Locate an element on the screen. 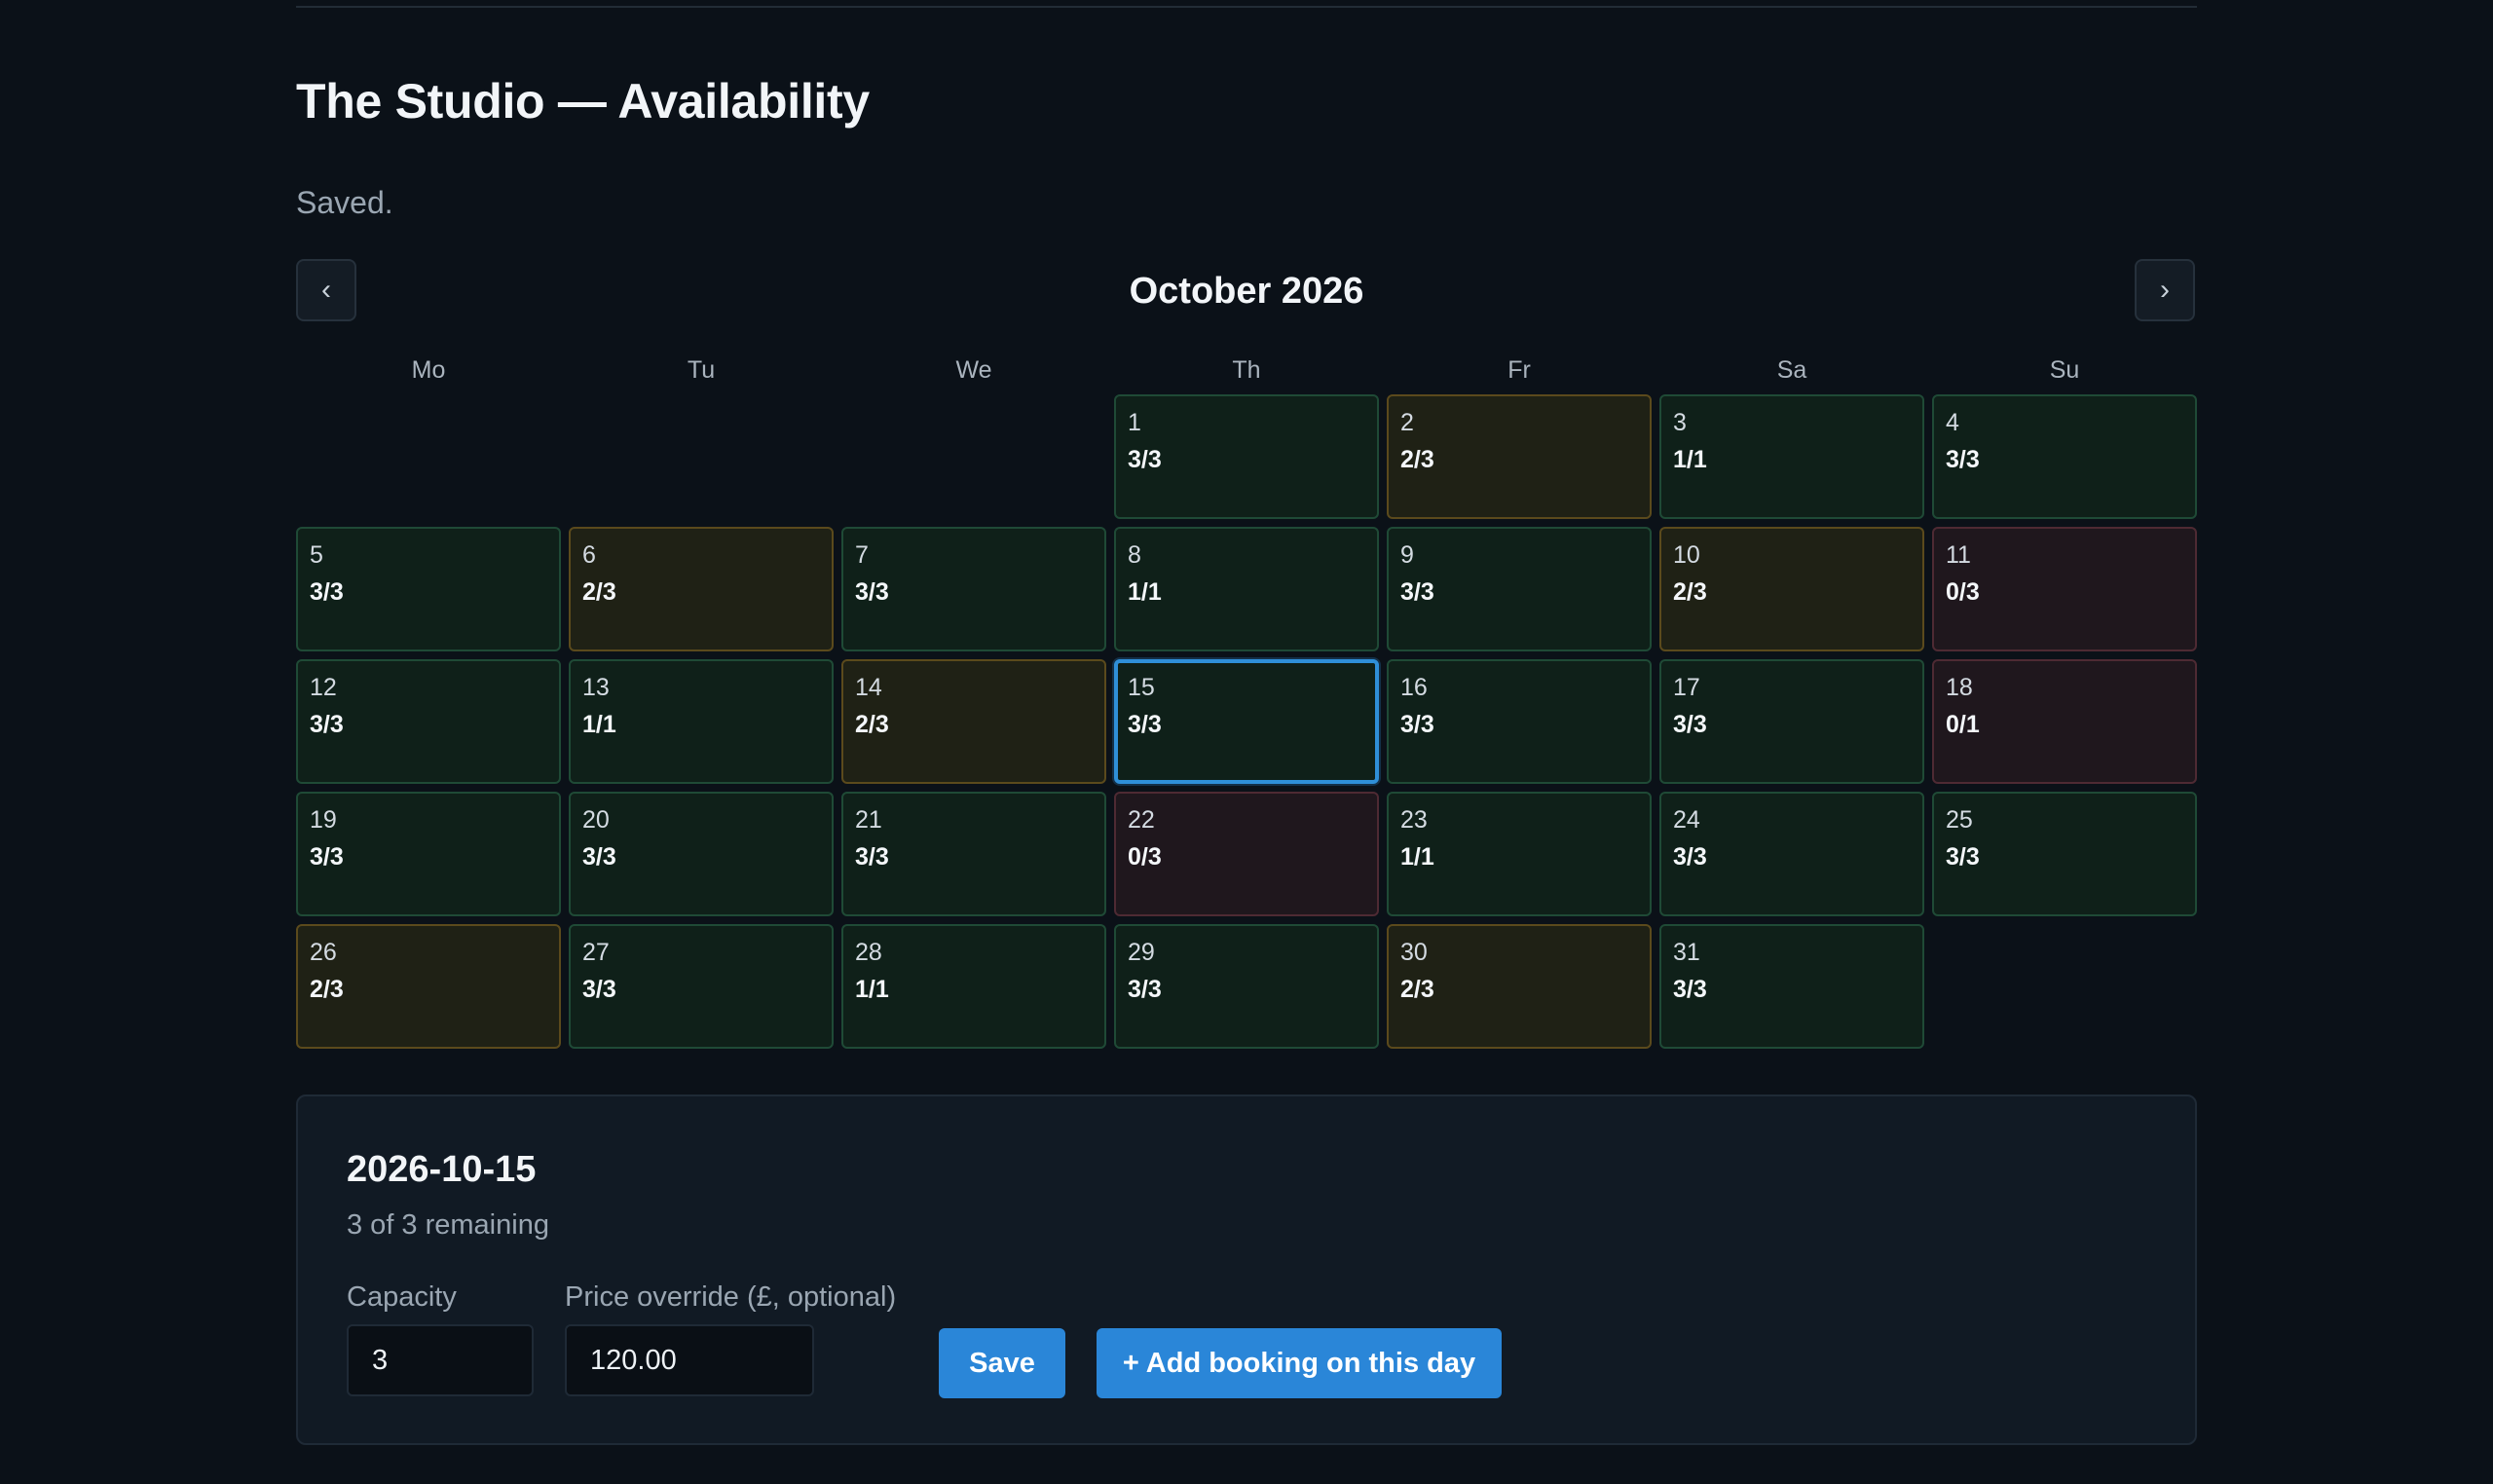 This screenshot has height=1484, width=2493. day-cell: 1 3/3 is located at coordinates (1247, 456).